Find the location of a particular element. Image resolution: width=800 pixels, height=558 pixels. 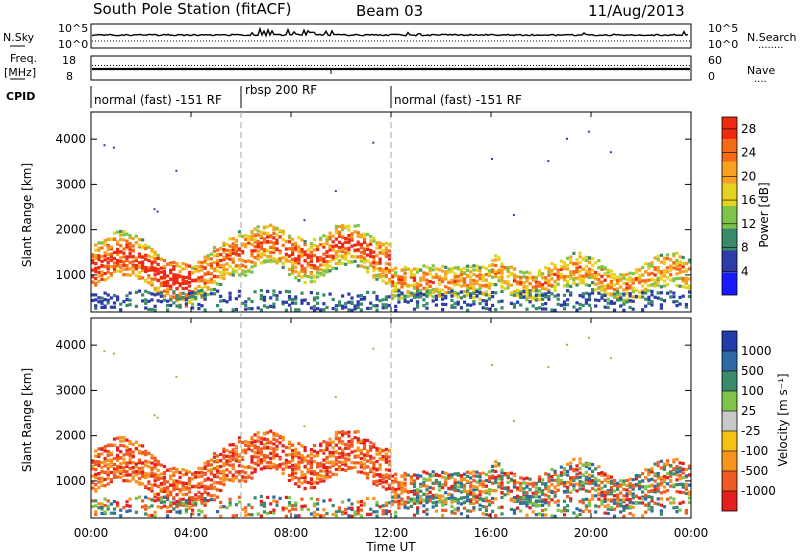

x-tick-label: 00:00 is located at coordinates (91, 533).